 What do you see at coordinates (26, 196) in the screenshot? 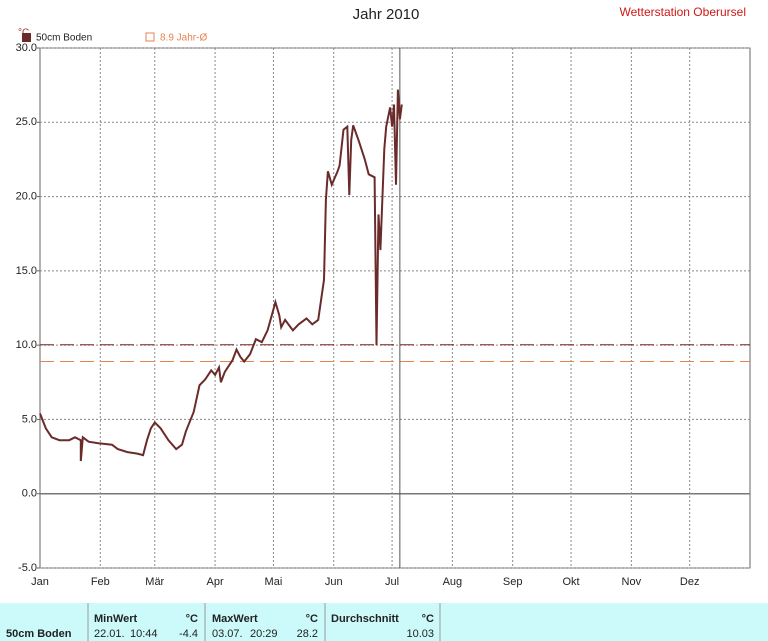
I see `y-tick-label: 20.0` at bounding box center [26, 196].